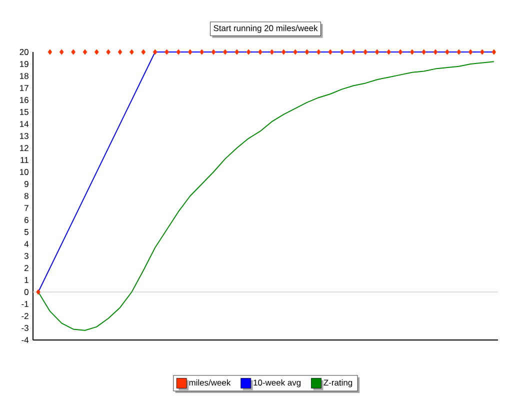 Image resolution: width=517 pixels, height=407 pixels. I want to click on y-tick-label: 20, so click(24, 52).